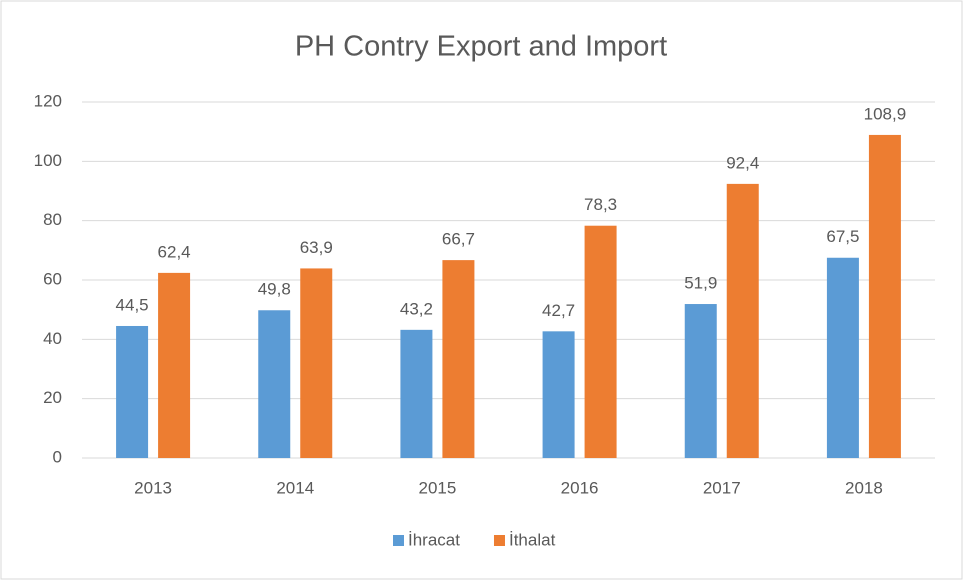 The width and height of the screenshot is (963, 580). Describe the element at coordinates (52, 338) in the screenshot. I see `y-tick-label: 40` at that location.